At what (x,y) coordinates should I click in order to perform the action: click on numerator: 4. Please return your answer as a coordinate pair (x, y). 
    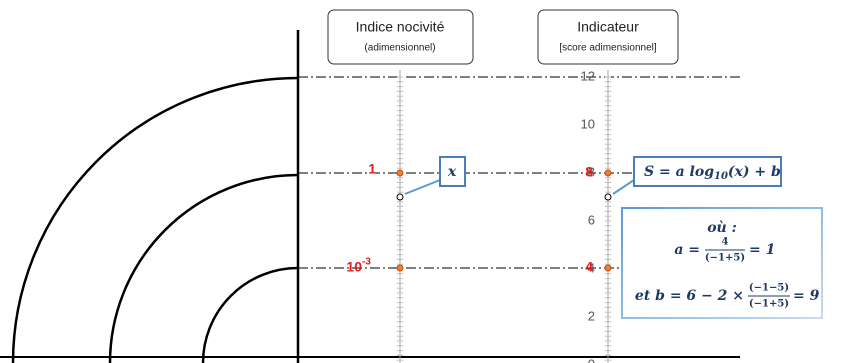
    Looking at the image, I should click on (725, 242).